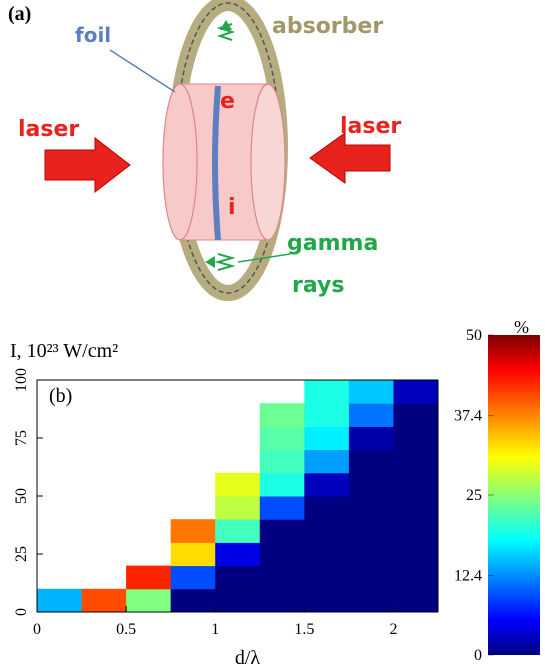 This screenshot has height=670, width=545. I want to click on colorbar-label: %, so click(521, 327).